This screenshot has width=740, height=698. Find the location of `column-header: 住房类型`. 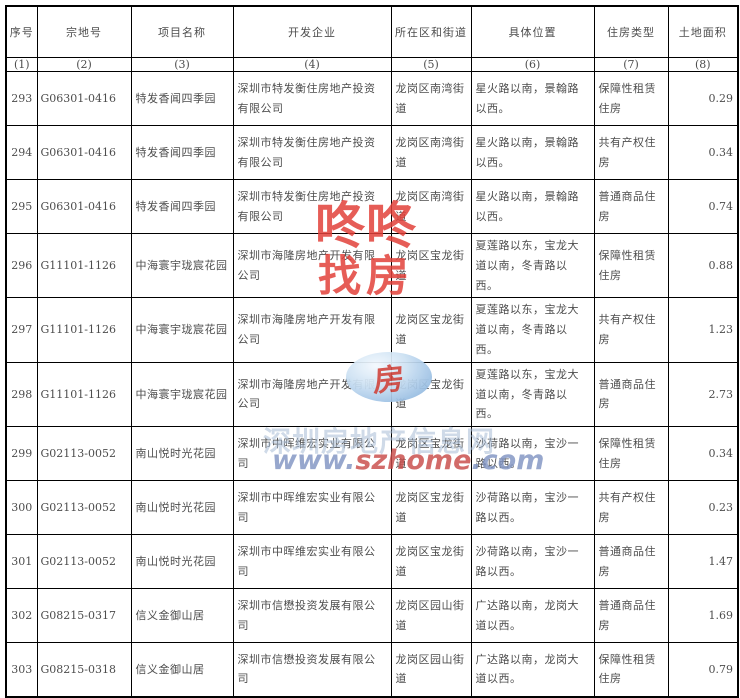

column-header: 住房类型 is located at coordinates (631, 31).